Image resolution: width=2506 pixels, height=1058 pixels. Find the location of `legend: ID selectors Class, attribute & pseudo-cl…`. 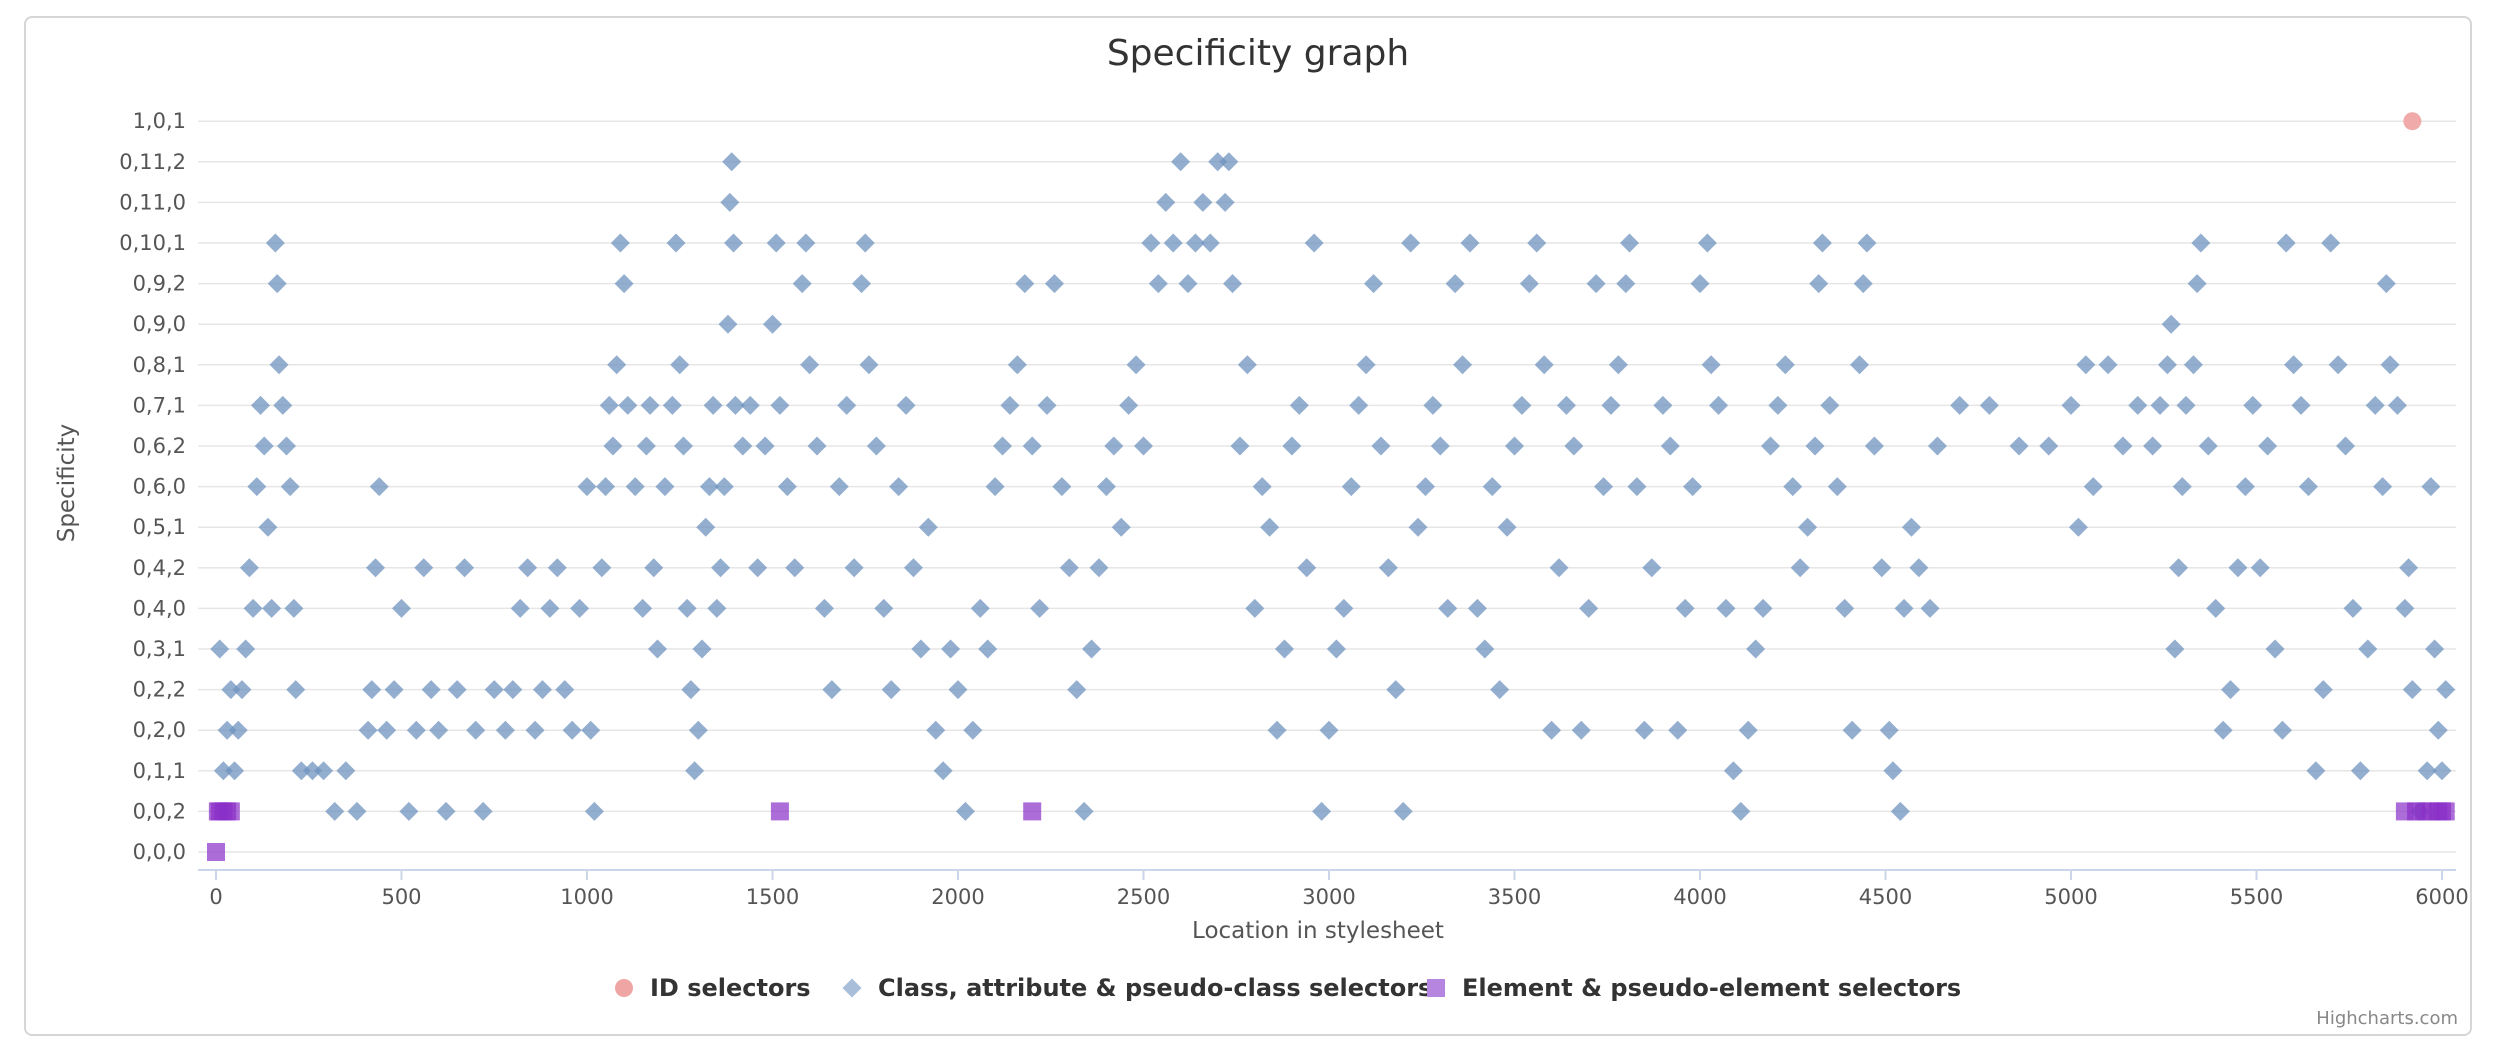

legend: ID selectors Class, attribute & pseudo-cl… is located at coordinates (1288, 988).